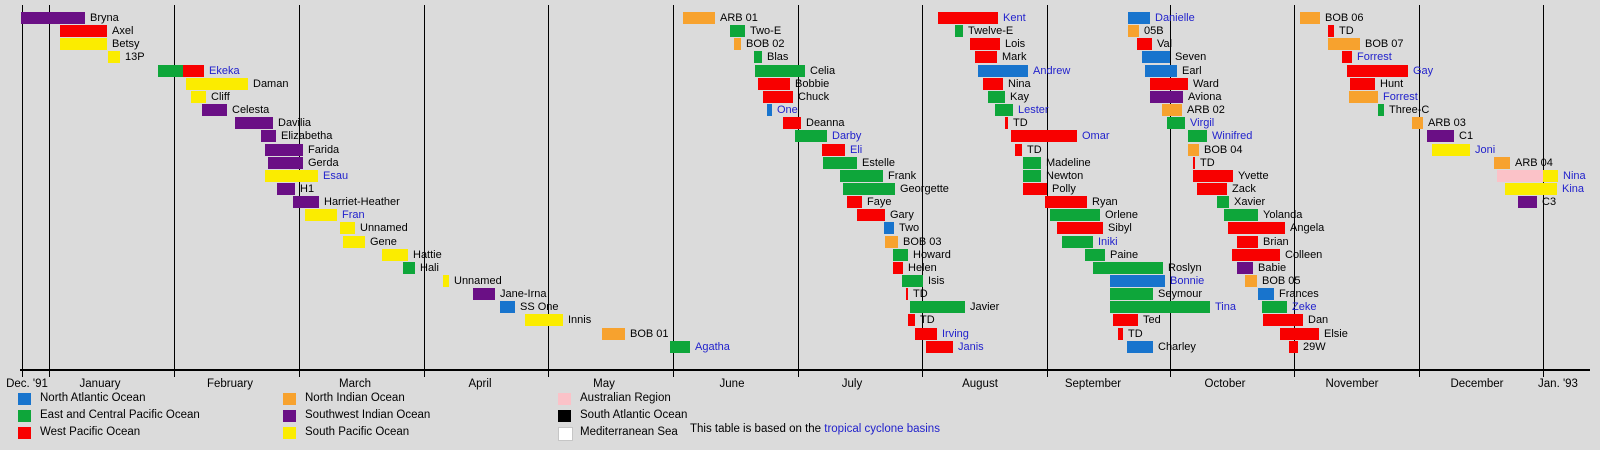 This screenshot has height=450, width=1600. Describe the element at coordinates (1175, 18) in the screenshot. I see `storm-link-label: Danielle` at that location.